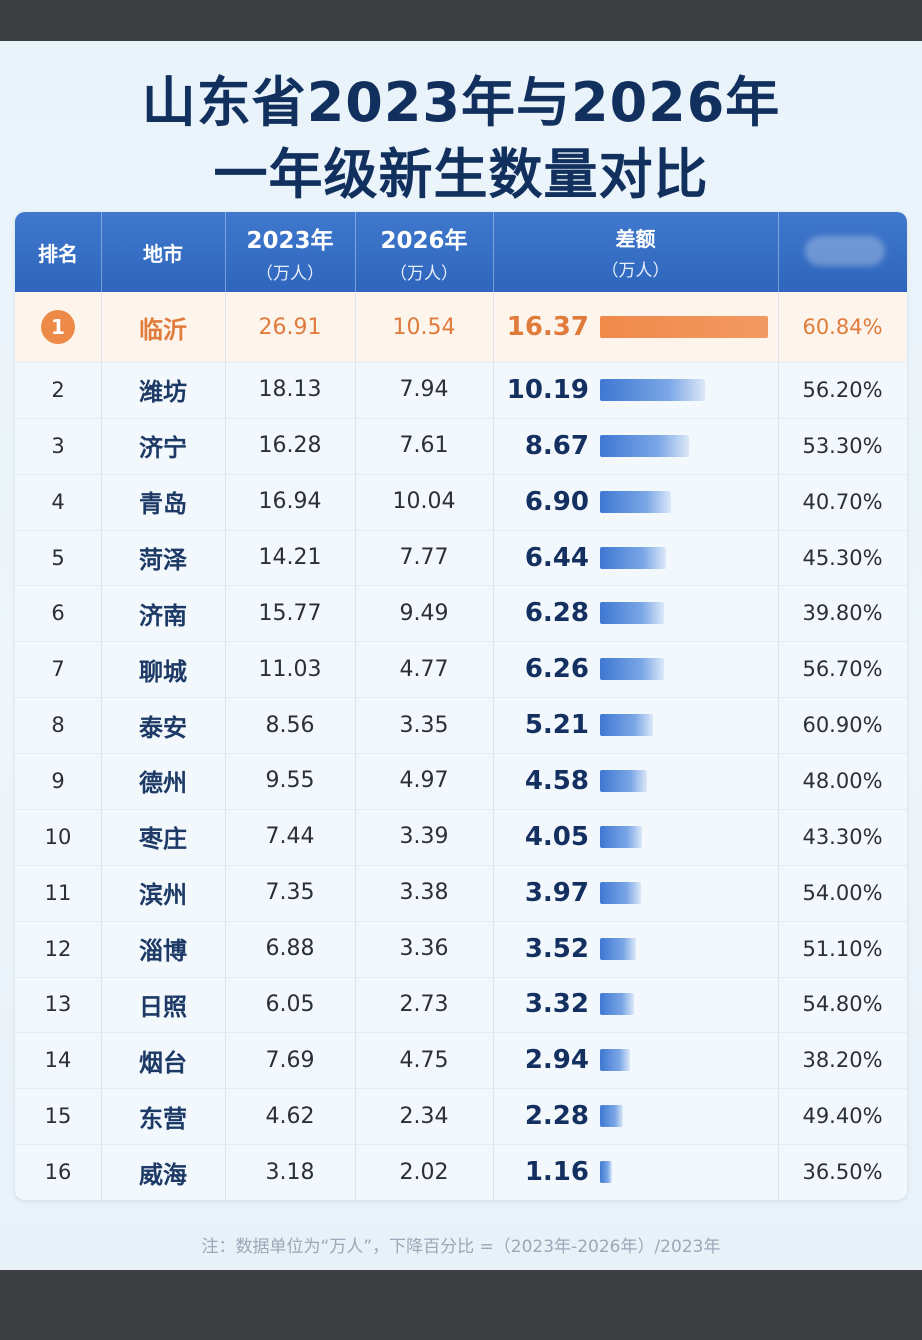 This screenshot has height=1340, width=922. I want to click on city-cell: 日照, so click(163, 1006).